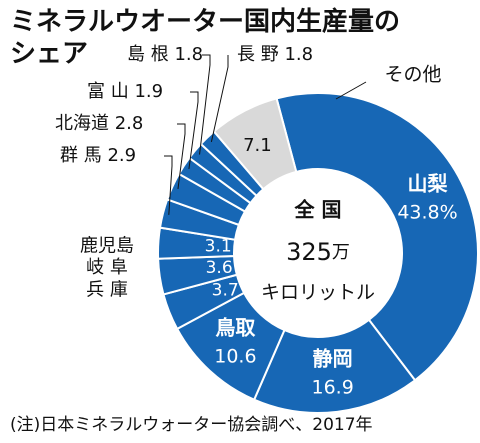 This screenshot has width=480, height=443. What do you see at coordinates (165, 54) in the screenshot?
I see `slice-label-10: 島 根 1.8` at bounding box center [165, 54].